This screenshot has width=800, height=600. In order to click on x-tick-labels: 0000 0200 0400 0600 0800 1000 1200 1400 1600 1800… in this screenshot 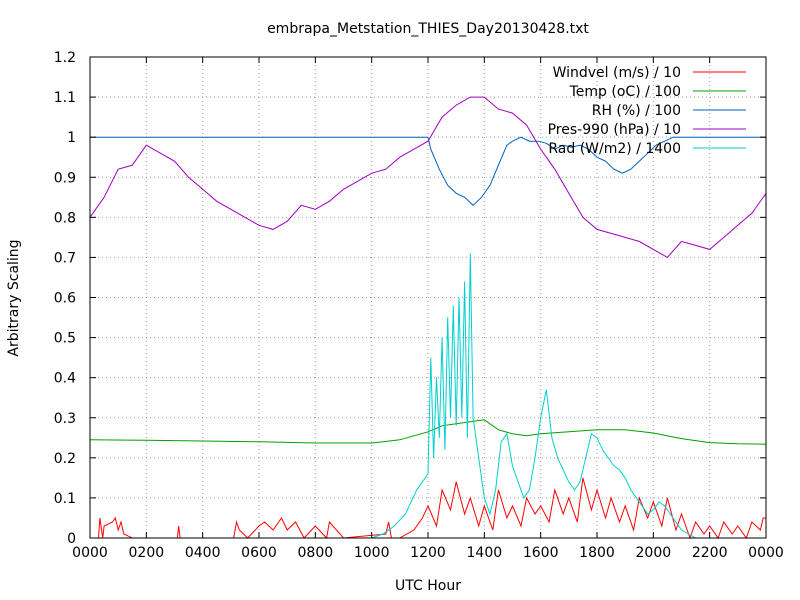, I will do `click(428, 553)`.